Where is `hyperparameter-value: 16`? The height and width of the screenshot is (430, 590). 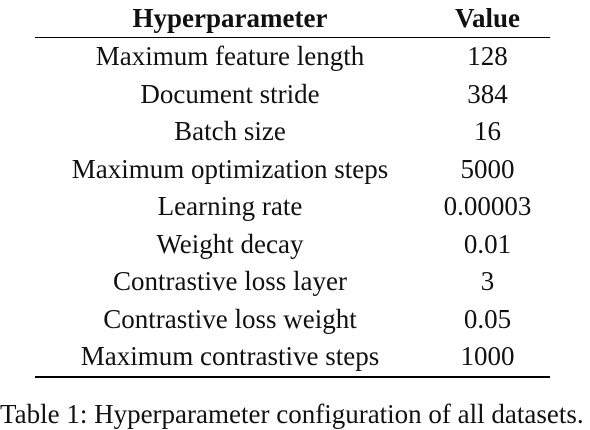
hyperparameter-value: 16 is located at coordinates (487, 131).